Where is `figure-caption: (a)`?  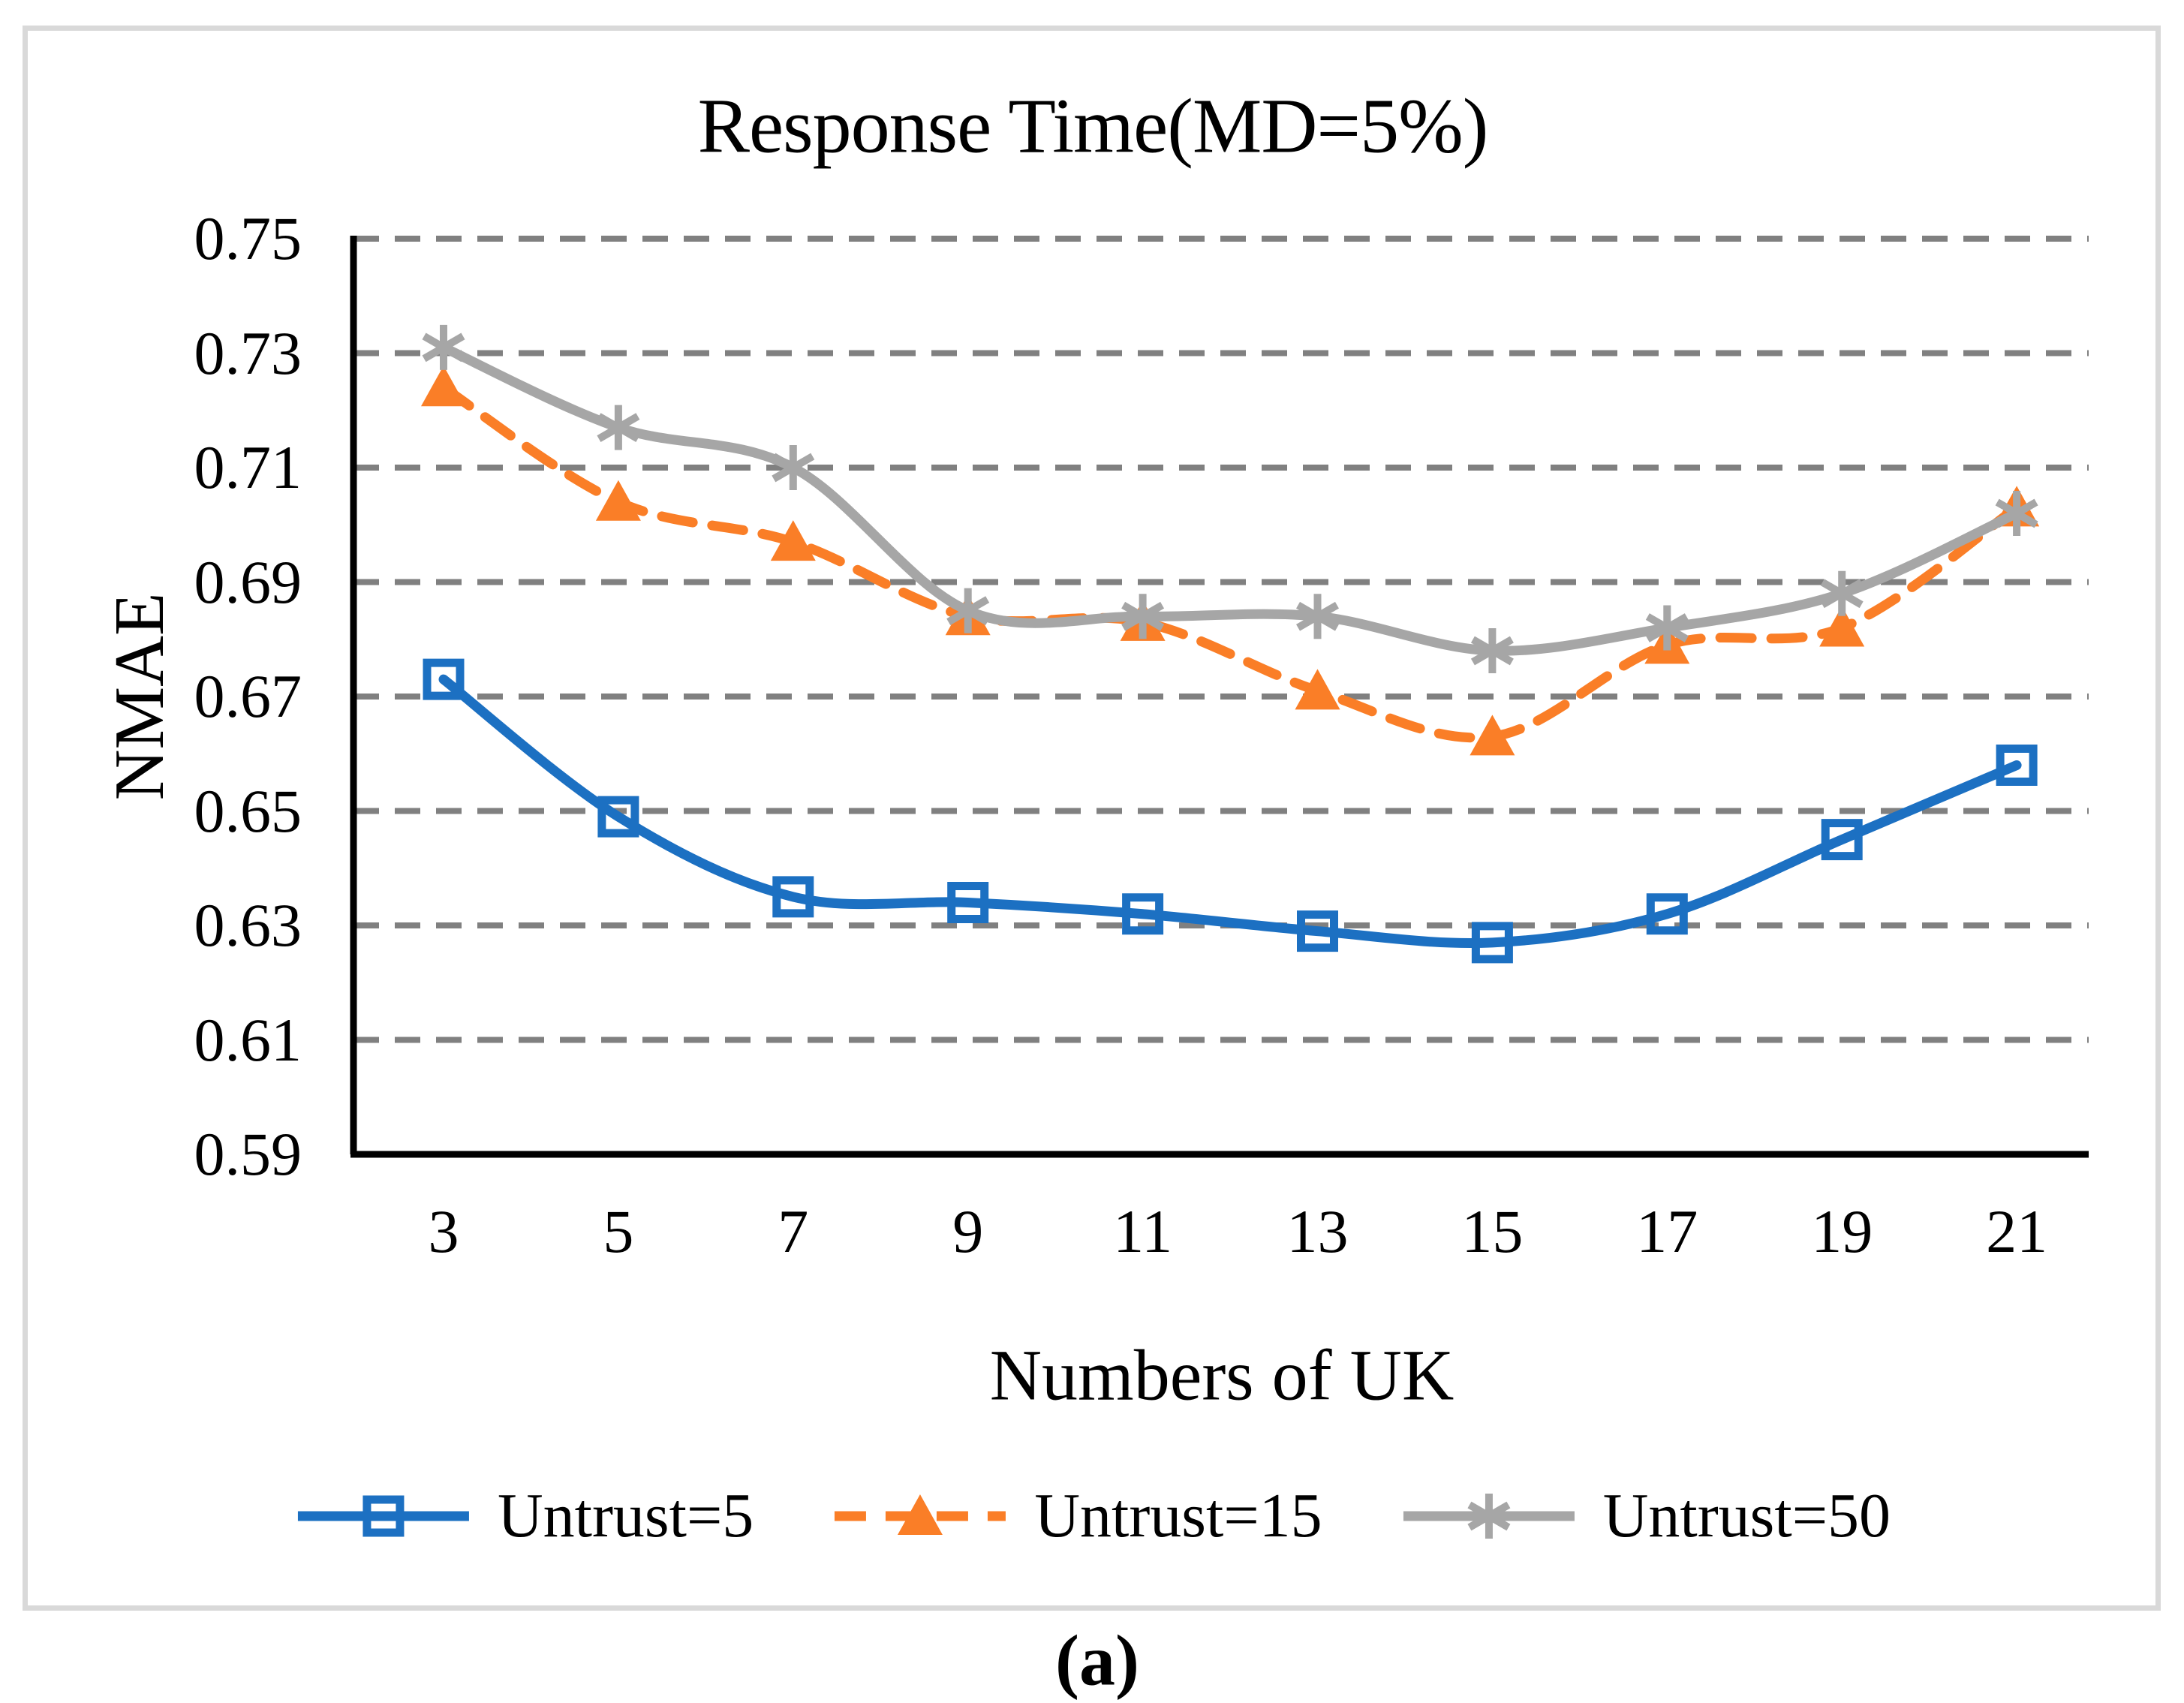 figure-caption: (a) is located at coordinates (1097, 1661).